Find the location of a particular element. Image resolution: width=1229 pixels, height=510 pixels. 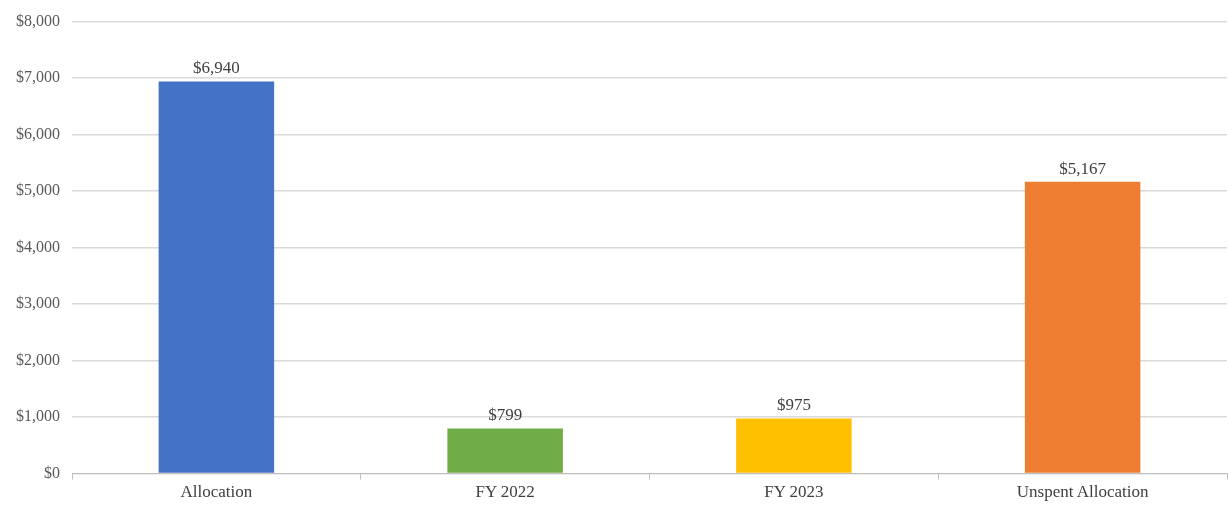

y-tick-label: $0 is located at coordinates (52, 472).